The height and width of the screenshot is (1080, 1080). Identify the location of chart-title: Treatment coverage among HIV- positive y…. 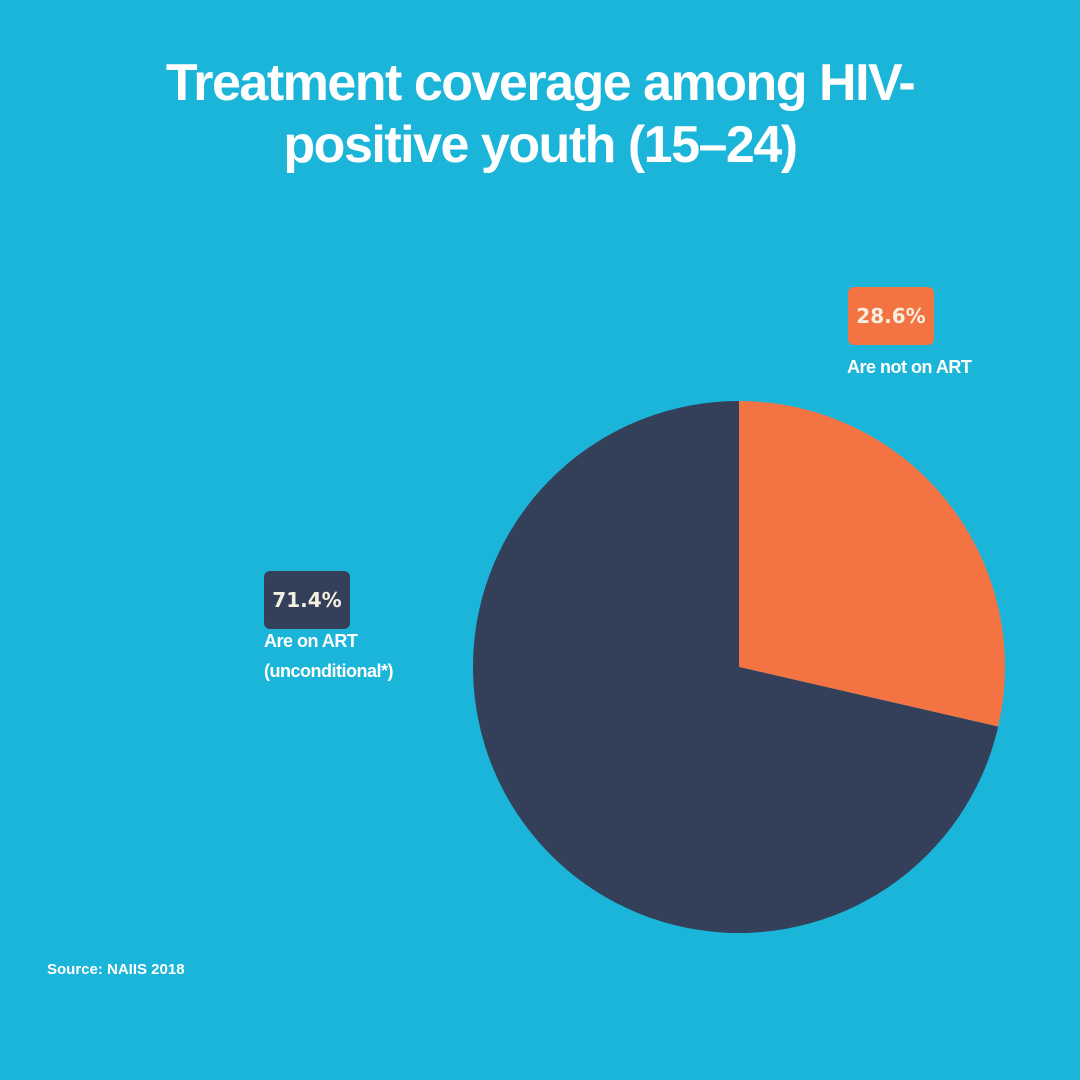
(540, 114).